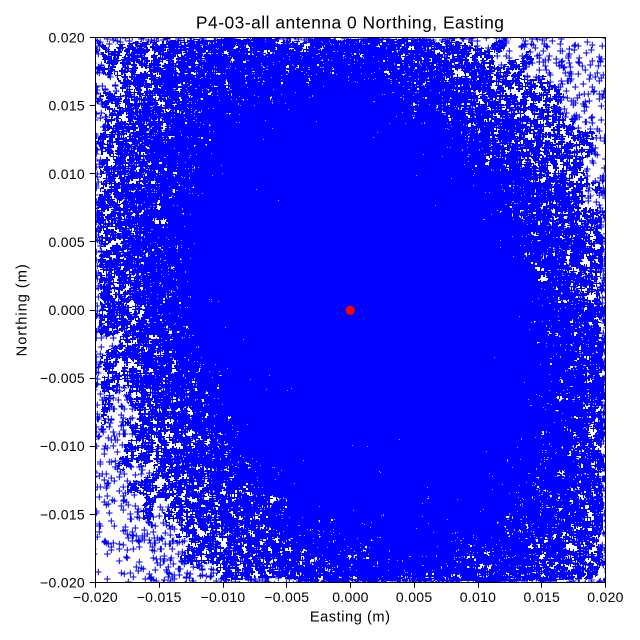 The image size is (640, 640). Describe the element at coordinates (350, 22) in the screenshot. I see `svg-text:P4-03-all antenna 0 Northing,: P4-03-all antenna 0 Northing, Easting` at that location.